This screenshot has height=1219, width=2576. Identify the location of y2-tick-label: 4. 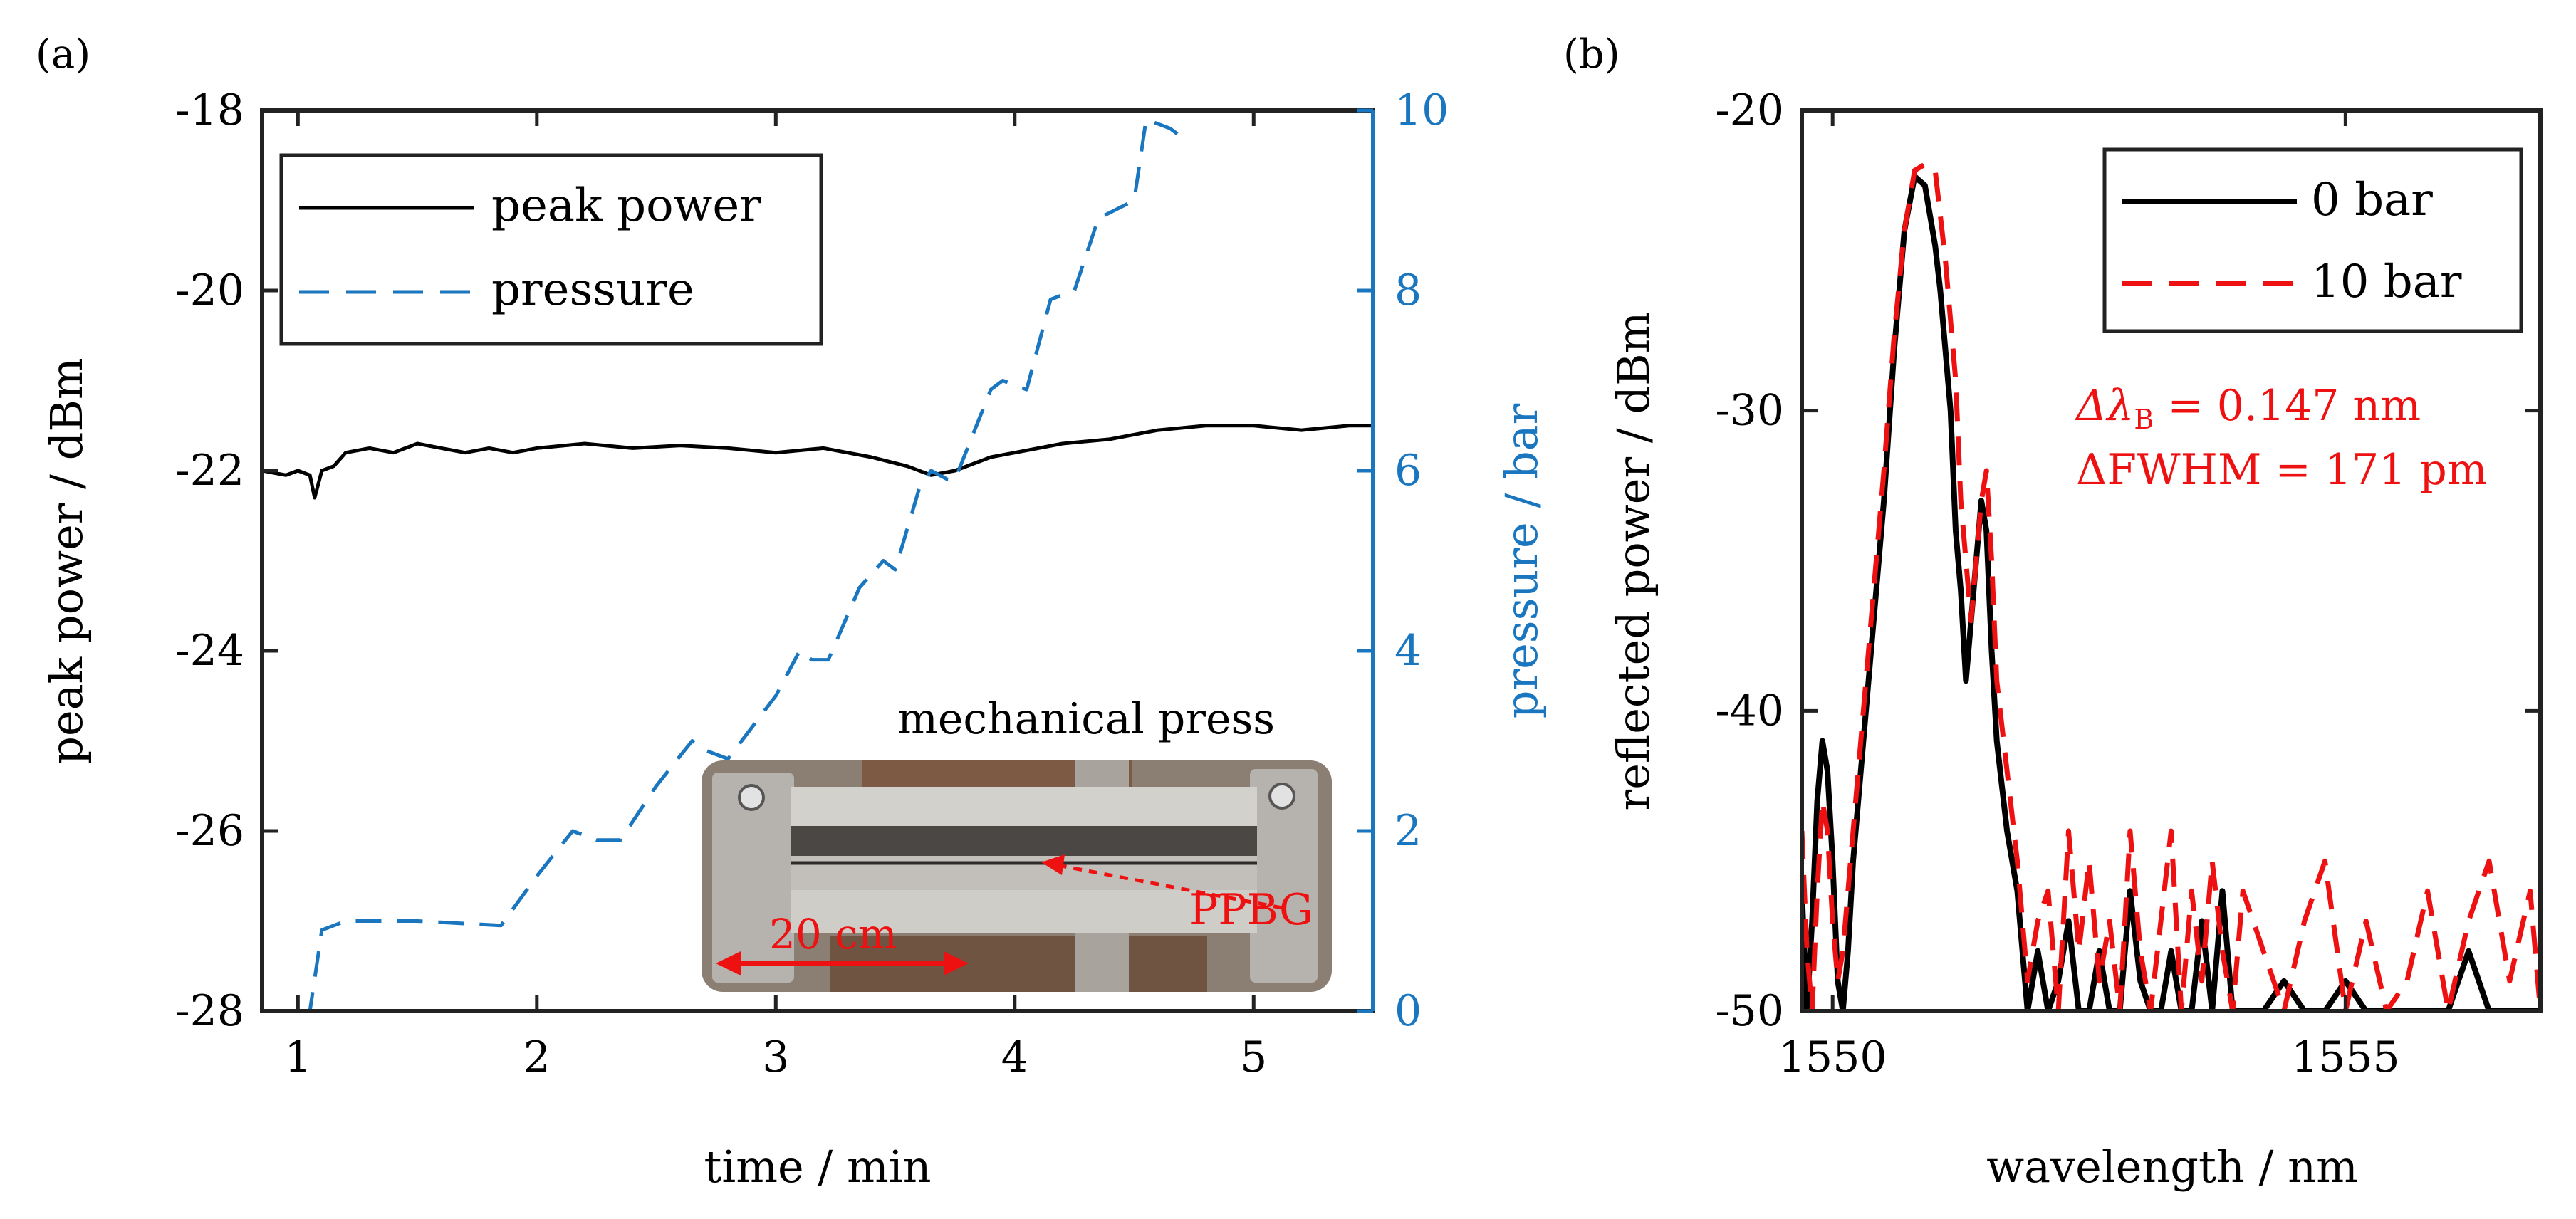
(1408, 651).